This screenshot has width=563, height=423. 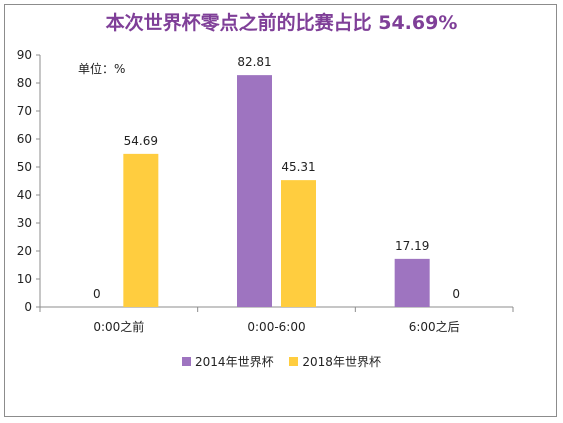 What do you see at coordinates (24, 111) in the screenshot?
I see `y-tick-label: 70` at bounding box center [24, 111].